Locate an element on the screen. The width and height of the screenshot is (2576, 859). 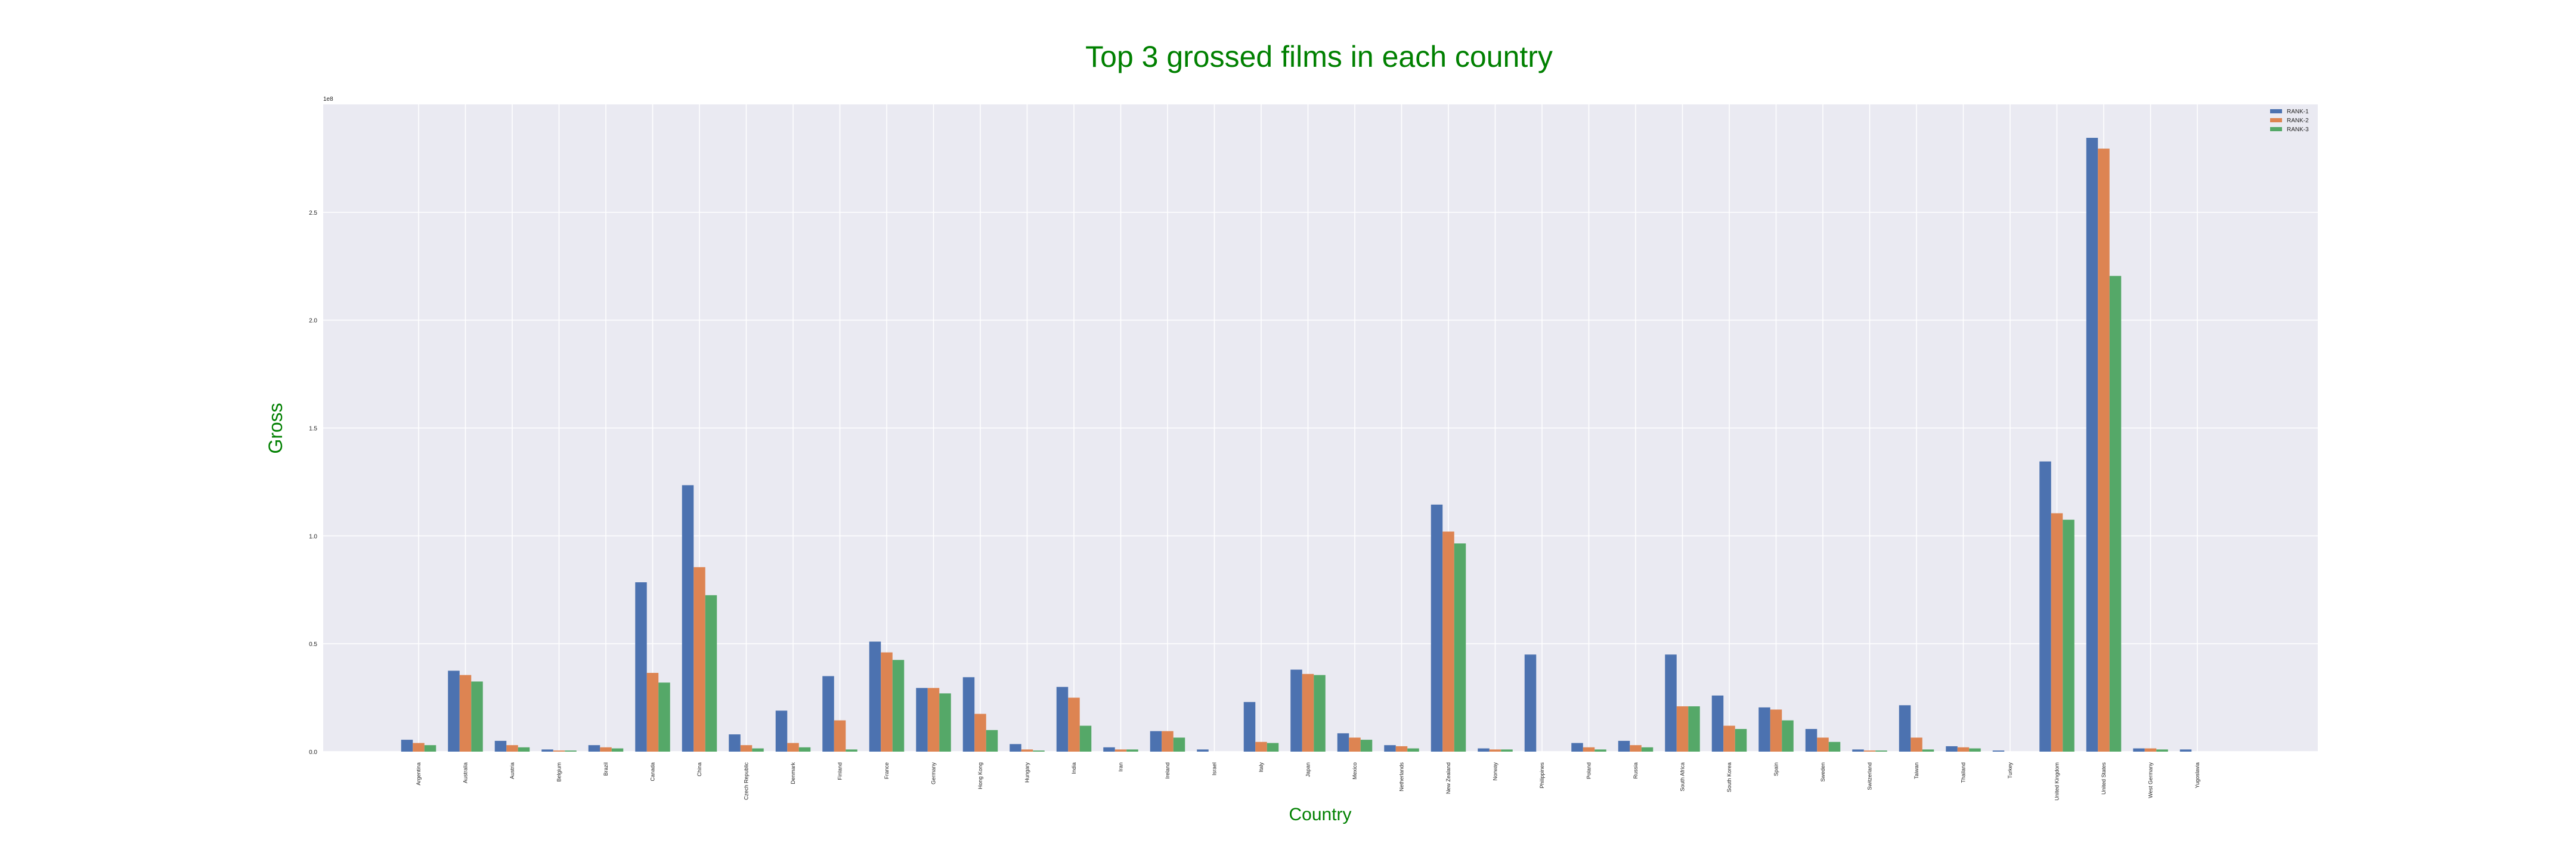
x-tick-label: Norway is located at coordinates (1495, 771).